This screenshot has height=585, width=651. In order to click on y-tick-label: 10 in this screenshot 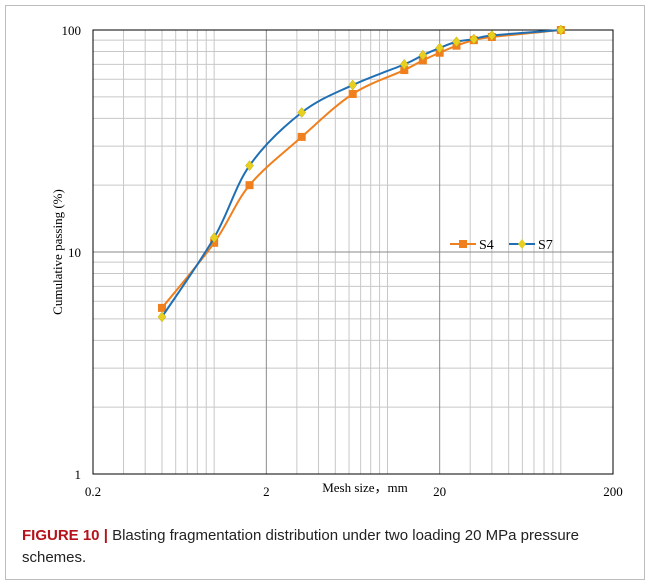, I will do `click(74, 252)`.